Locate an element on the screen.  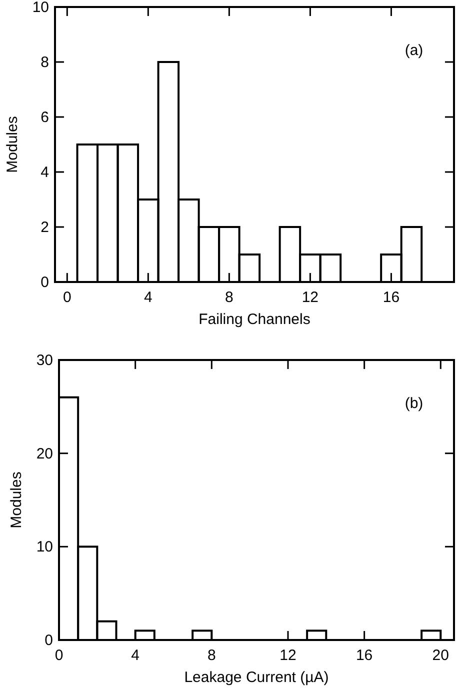
y-tick-label: 2 is located at coordinates (44, 227).